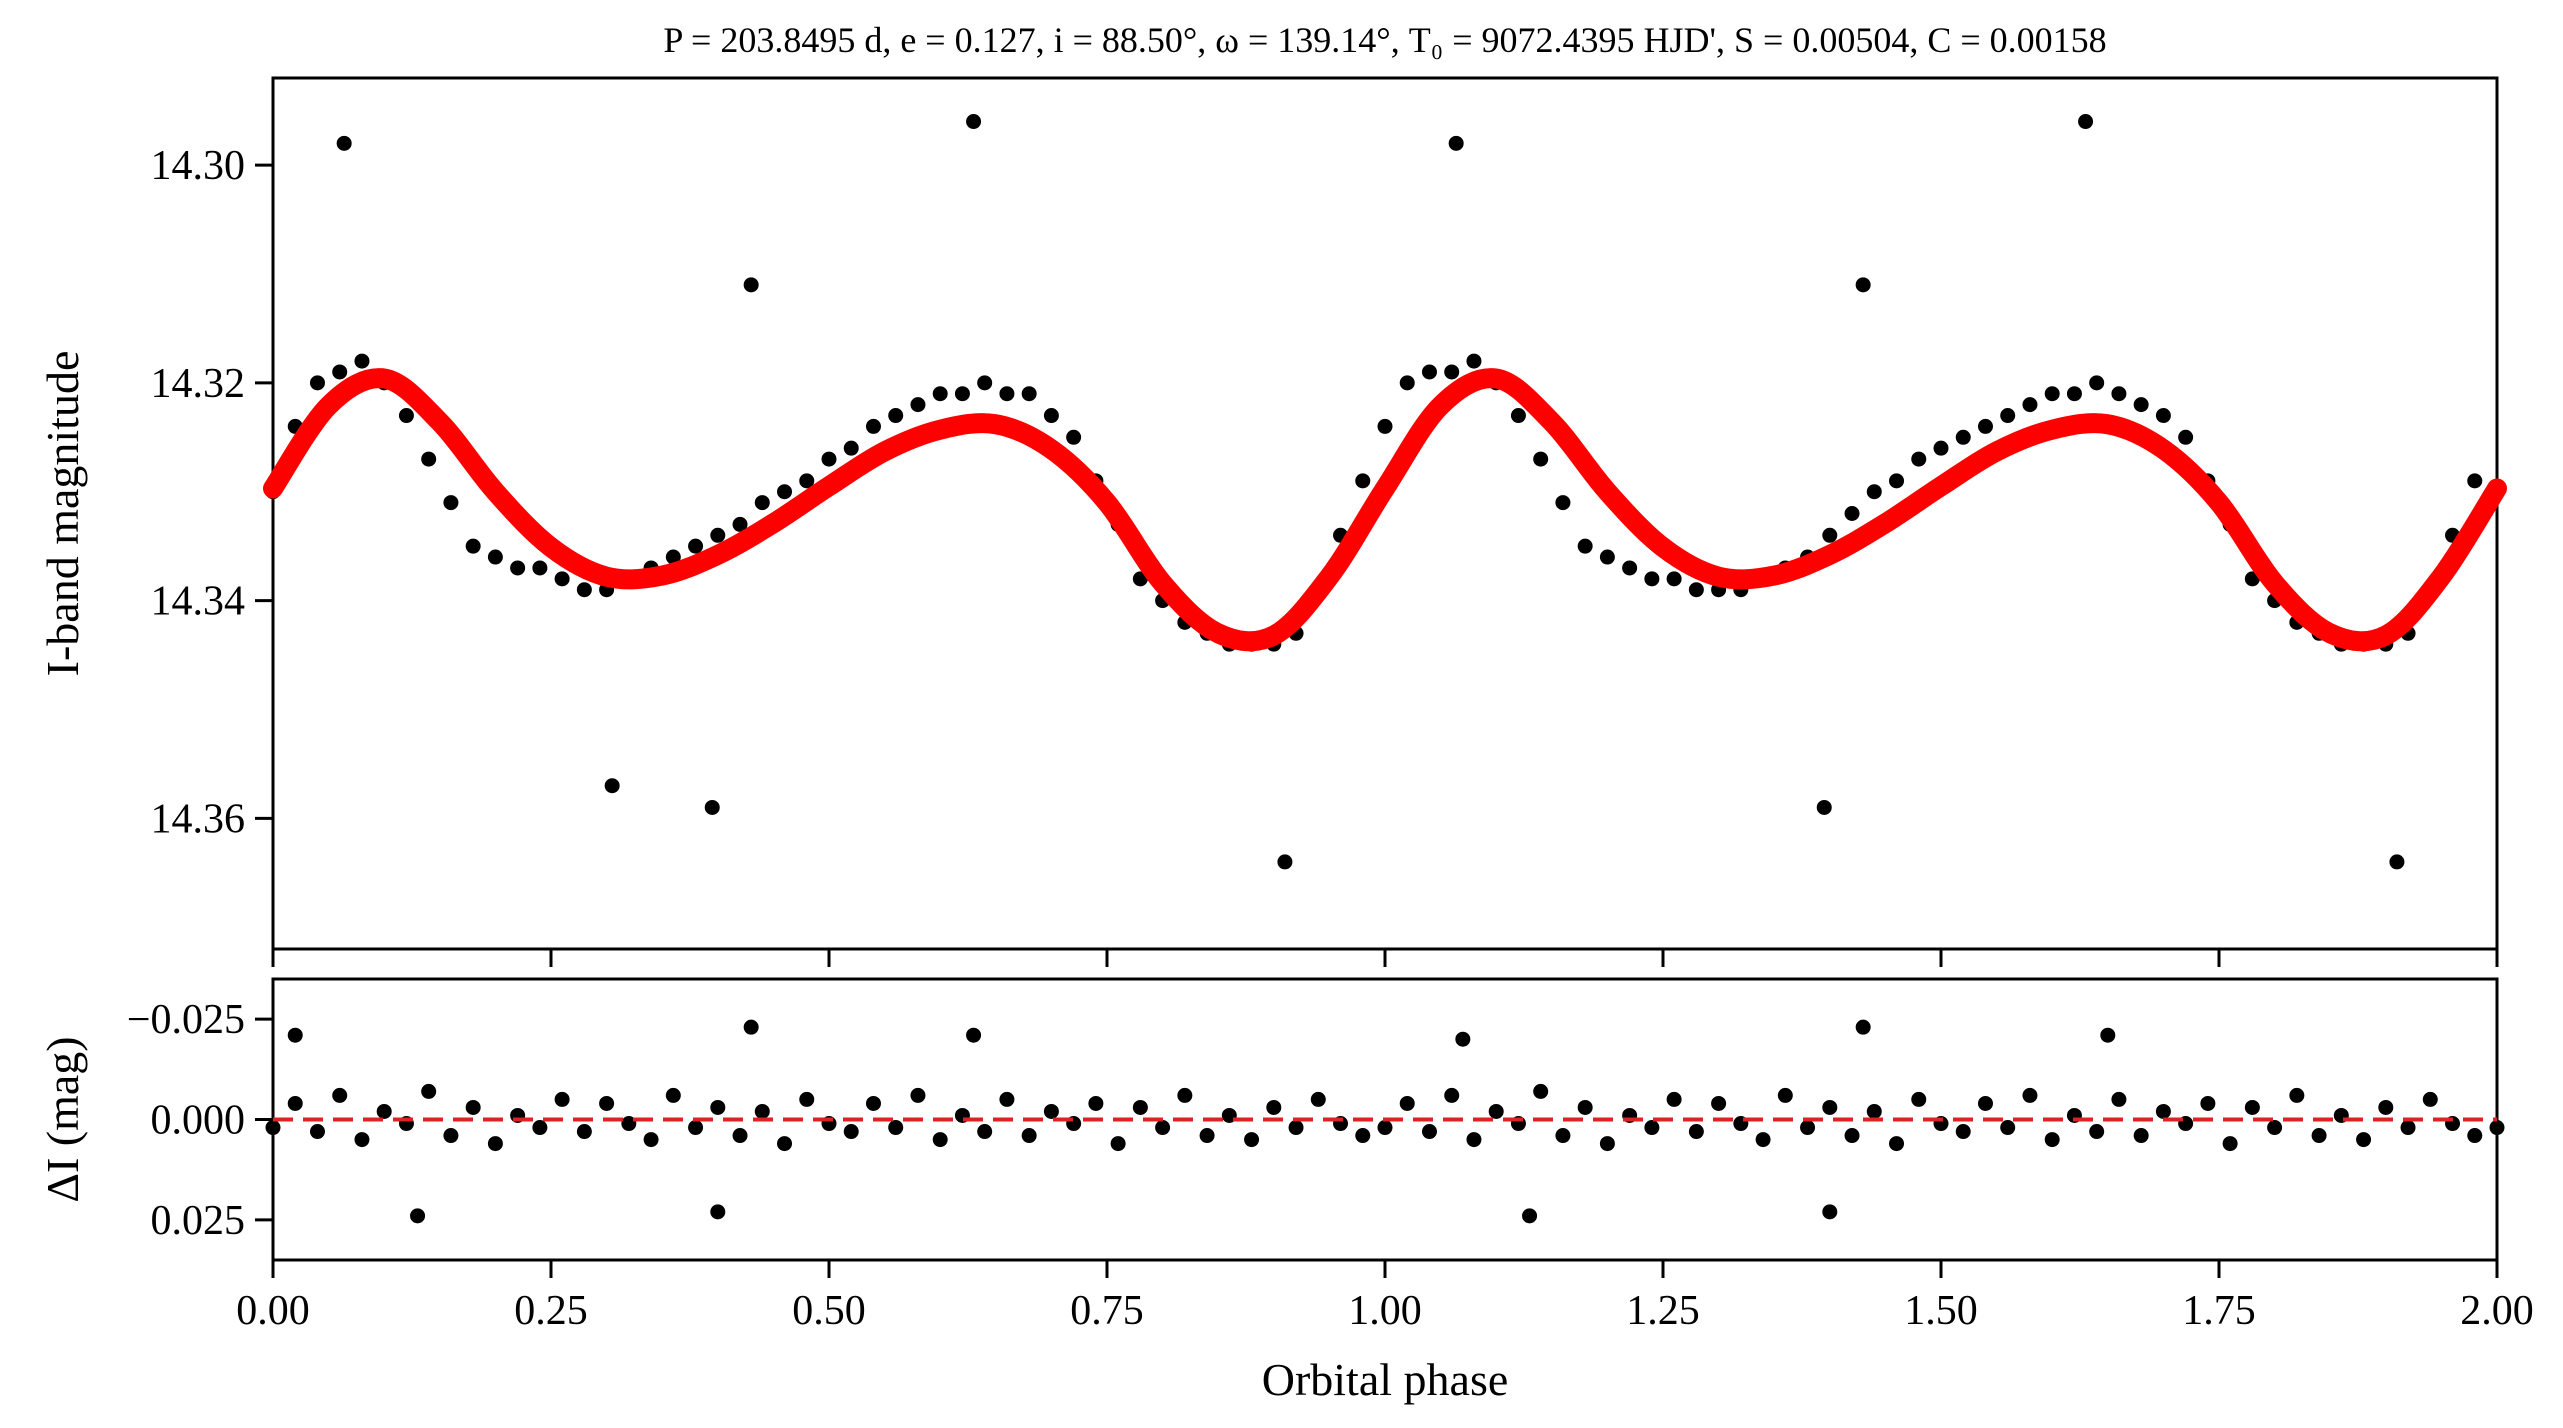 The width and height of the screenshot is (2563, 1428). I want to click on bottom-x-tick-label: 0.25, so click(551, 1311).